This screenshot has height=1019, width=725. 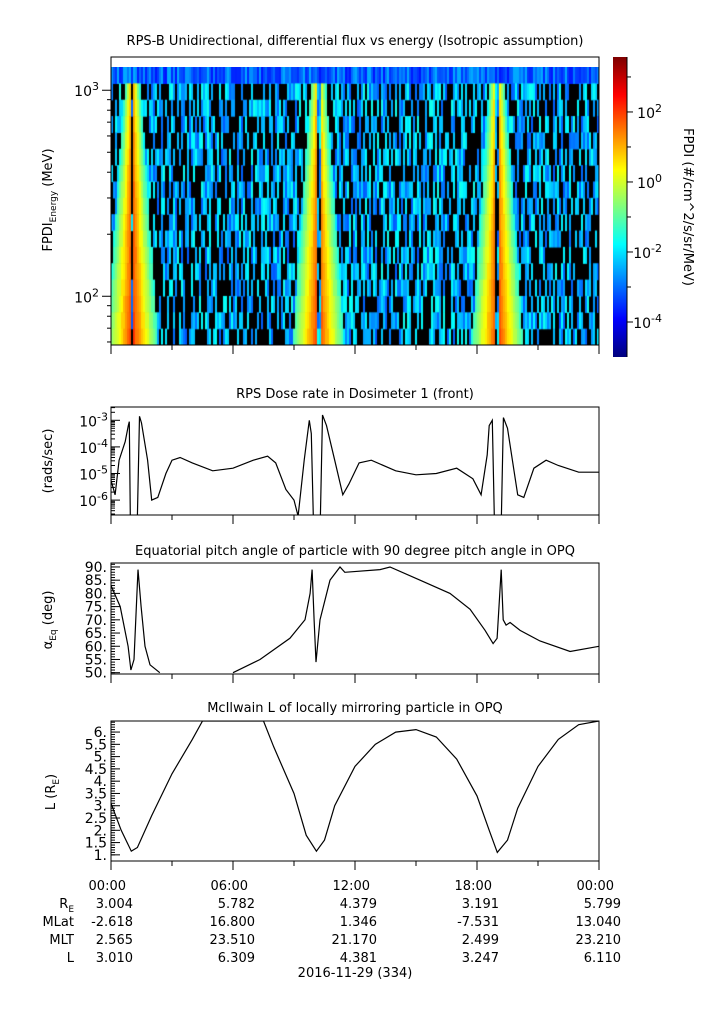 What do you see at coordinates (86, 90) in the screenshot?
I see `y-tick-label: 10³` at bounding box center [86, 90].